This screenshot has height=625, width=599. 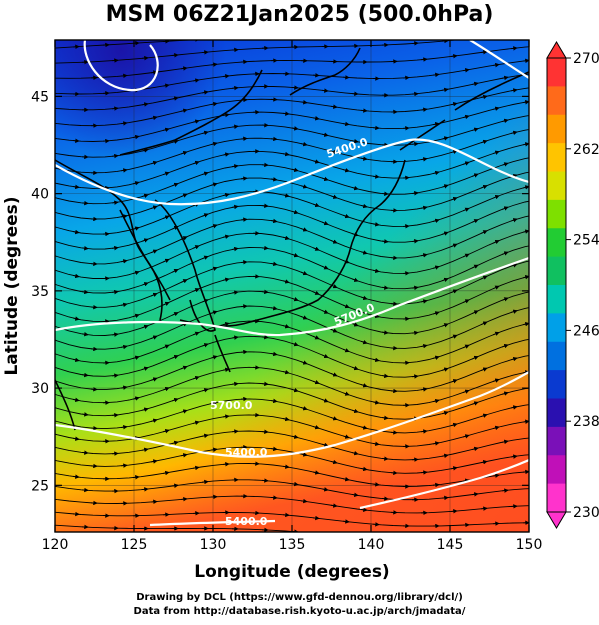 I want to click on contour-label: 5700.0, so click(x=231, y=405).